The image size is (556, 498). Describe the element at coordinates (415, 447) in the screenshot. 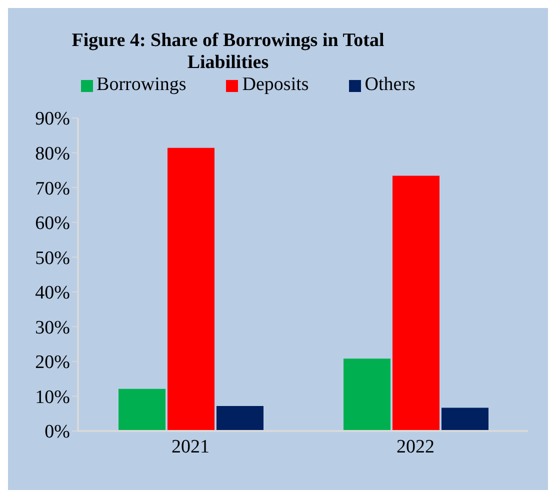

I see `x-tick-label: 2022` at that location.